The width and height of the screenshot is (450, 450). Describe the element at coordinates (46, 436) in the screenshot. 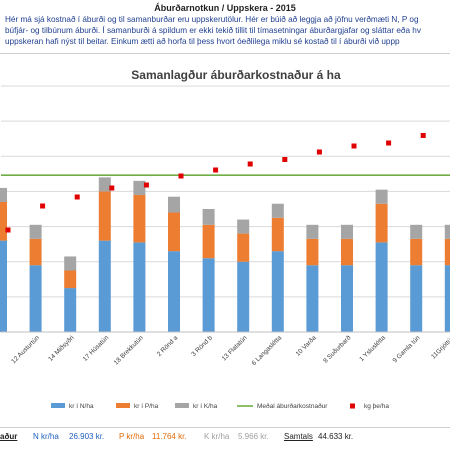

I see `n-cost-label: N kr/ha` at that location.